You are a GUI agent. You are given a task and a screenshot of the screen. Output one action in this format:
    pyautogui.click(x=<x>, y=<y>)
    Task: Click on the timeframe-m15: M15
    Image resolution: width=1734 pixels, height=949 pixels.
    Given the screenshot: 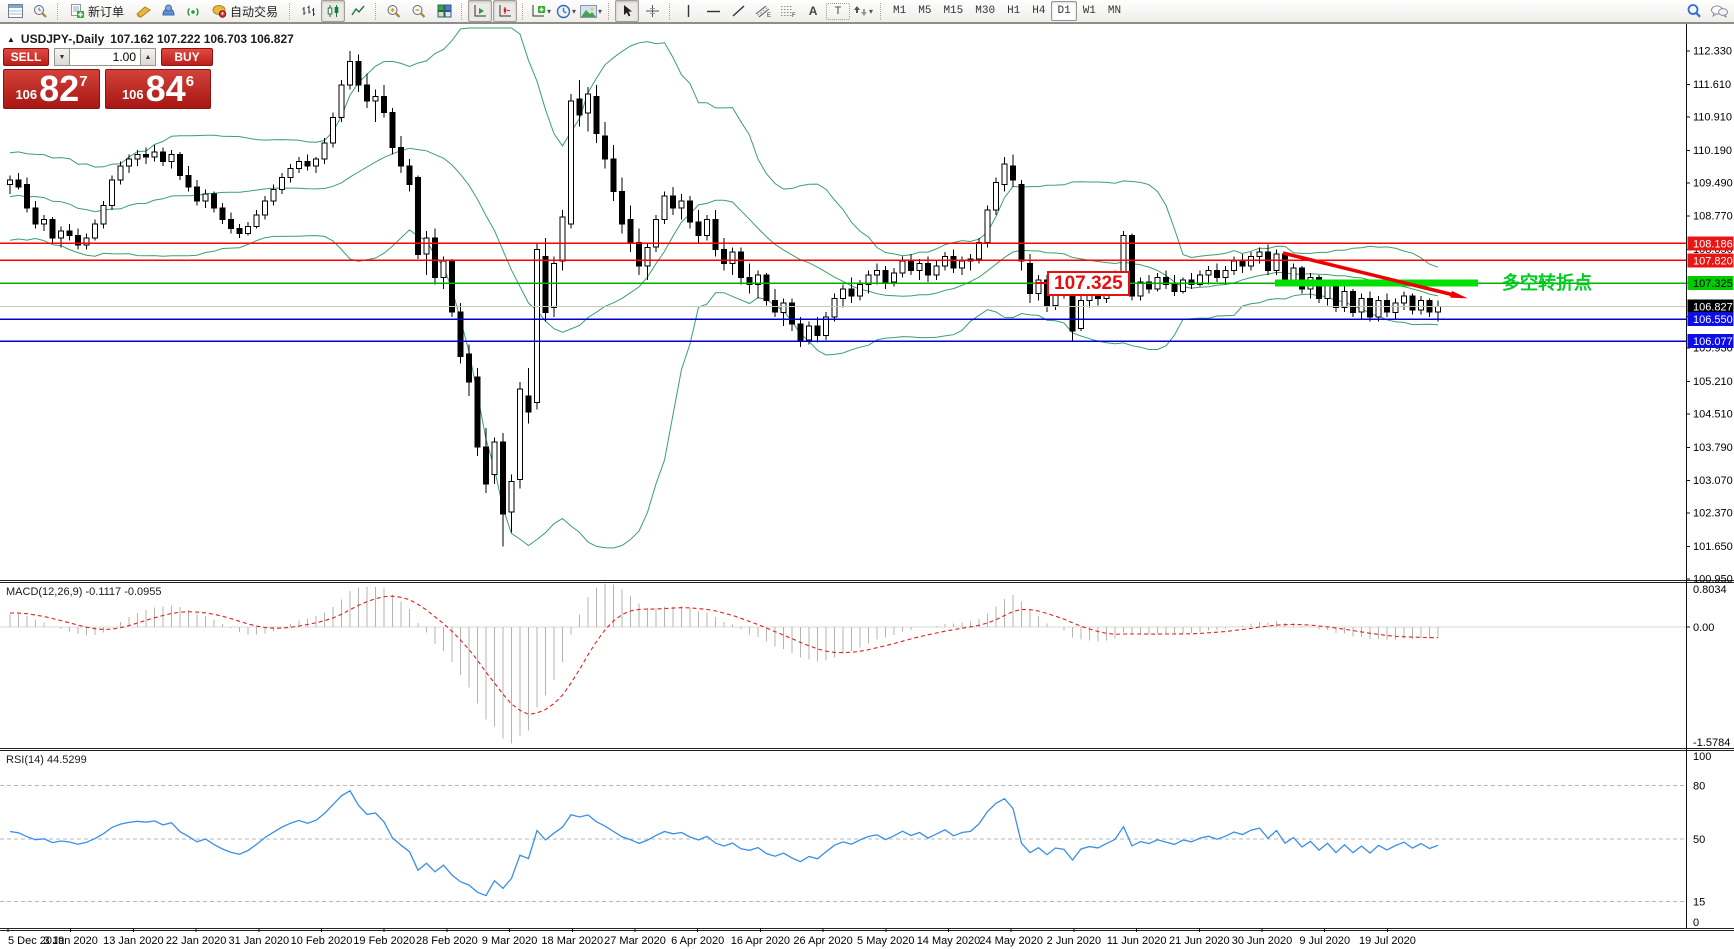 What is the action you would take?
    pyautogui.click(x=953, y=11)
    